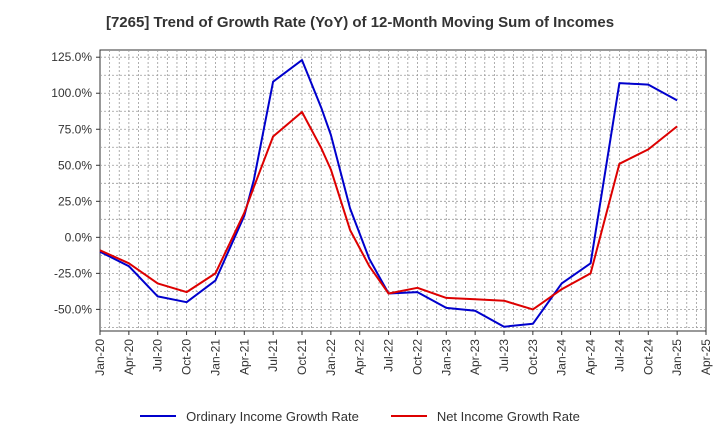 This screenshot has width=720, height=440. Describe the element at coordinates (562, 357) in the screenshot. I see `x-tick-label: Jan-24` at that location.